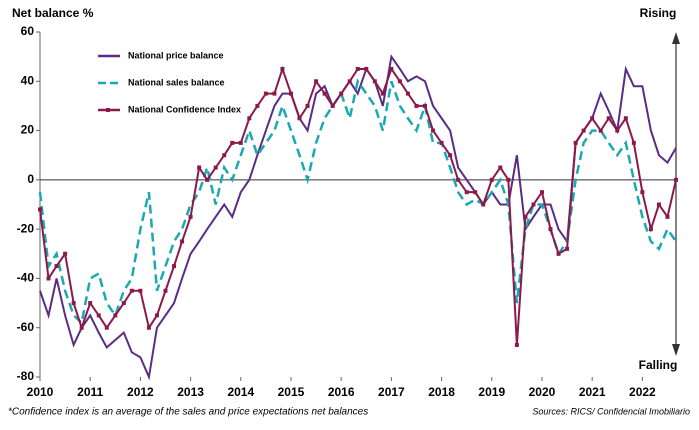 This screenshot has height=430, width=699. Describe the element at coordinates (658, 13) in the screenshot. I see `rising-label: Rising` at that location.